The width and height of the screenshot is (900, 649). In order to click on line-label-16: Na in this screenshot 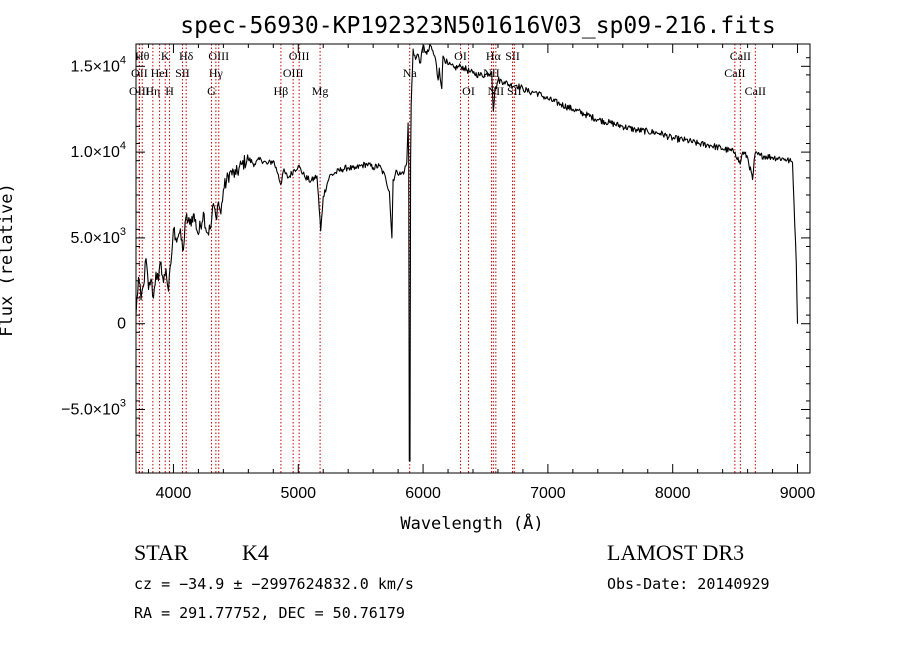, I will do `click(410, 73)`.